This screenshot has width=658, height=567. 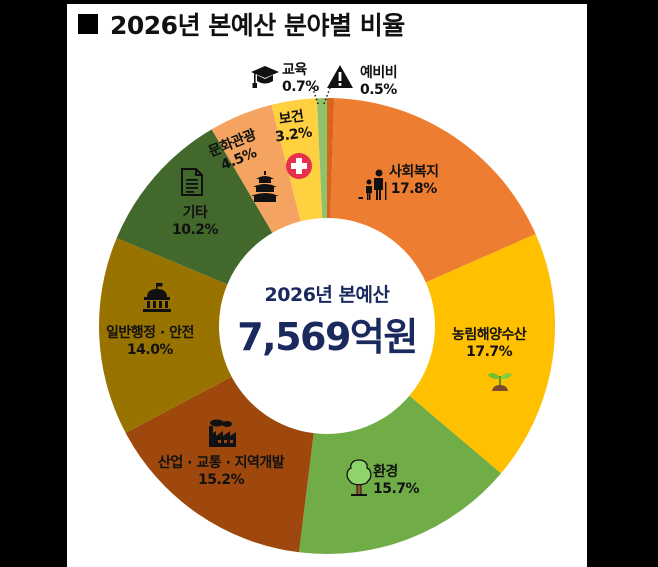 I want to click on label-industry: 산업 · 교통 · 지역개발 15.2%, so click(x=221, y=472).